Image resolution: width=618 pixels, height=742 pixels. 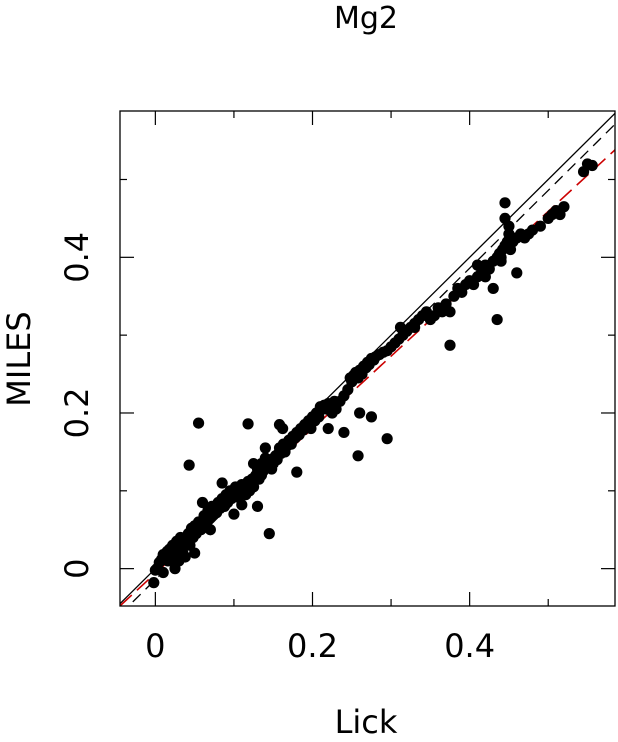 I want to click on y-axis-label: MILES, so click(x=19, y=358).